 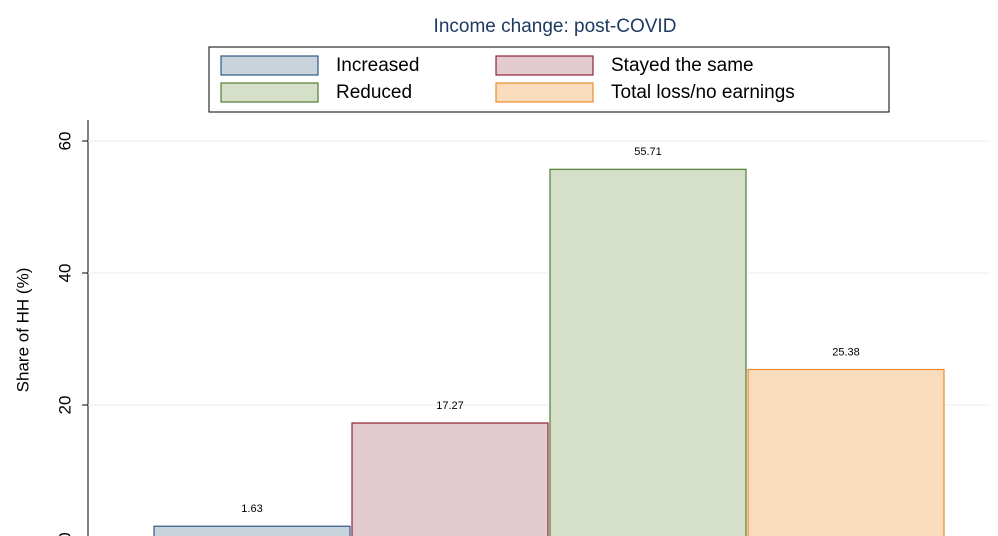 I want to click on y-tick-label: 60, so click(x=64, y=141).